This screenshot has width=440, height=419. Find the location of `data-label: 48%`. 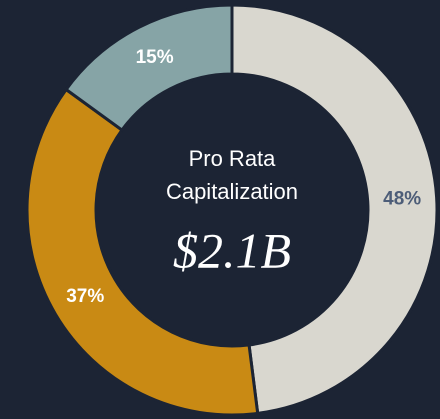

data-label: 48% is located at coordinates (402, 198).